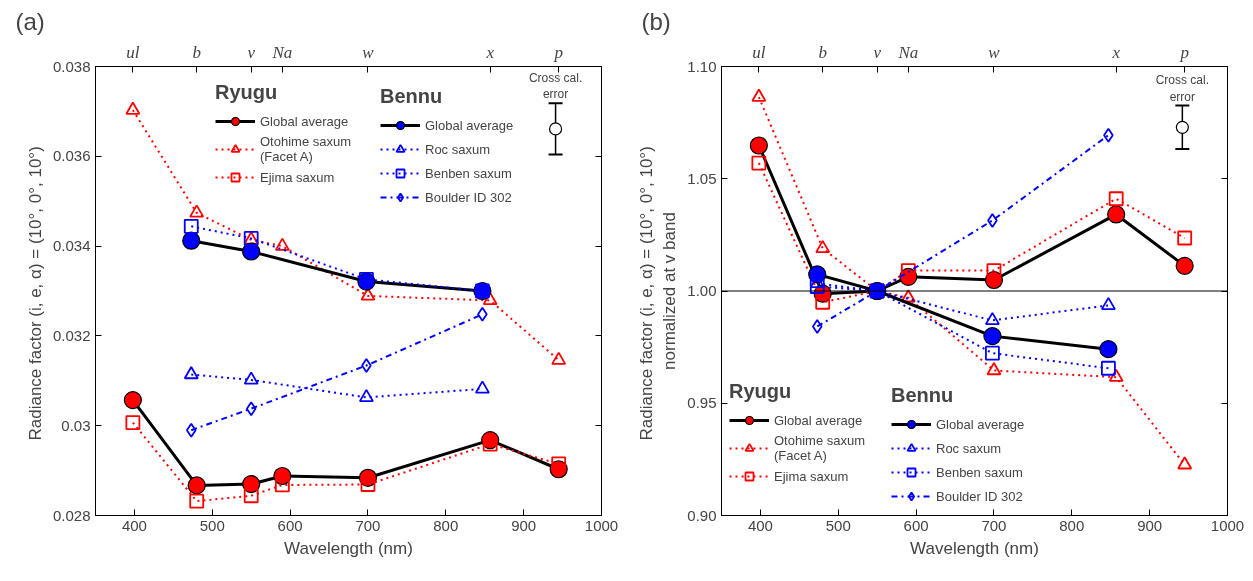 This screenshot has width=1253, height=581. What do you see at coordinates (656, 21) in the screenshot?
I see `chart-title: (b)` at bounding box center [656, 21].